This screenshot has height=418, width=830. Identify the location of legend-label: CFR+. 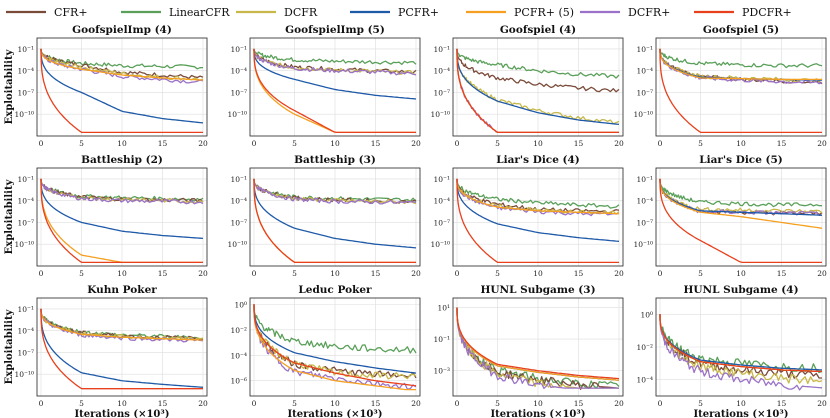
(71, 12).